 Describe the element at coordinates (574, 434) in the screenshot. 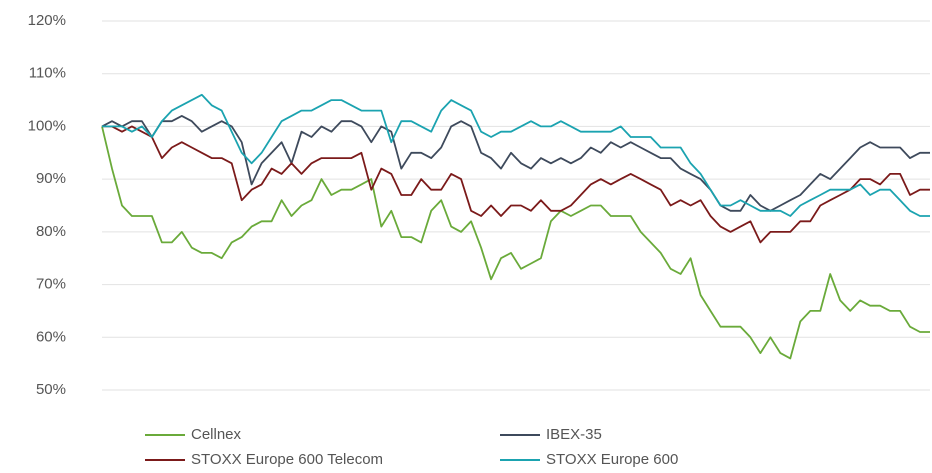

I see `legend-label: IBEX-35` at that location.